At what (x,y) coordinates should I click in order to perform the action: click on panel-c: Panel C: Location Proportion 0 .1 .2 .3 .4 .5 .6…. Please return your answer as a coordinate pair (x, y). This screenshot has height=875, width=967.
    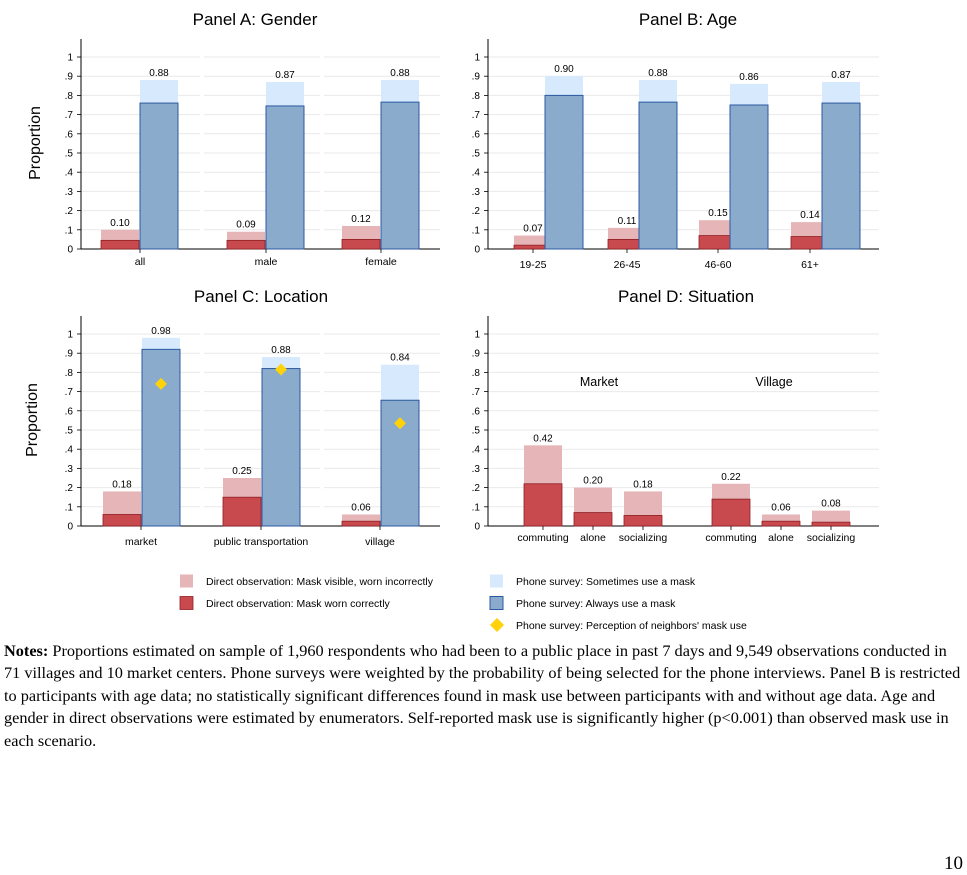
    Looking at the image, I should click on (232, 417).